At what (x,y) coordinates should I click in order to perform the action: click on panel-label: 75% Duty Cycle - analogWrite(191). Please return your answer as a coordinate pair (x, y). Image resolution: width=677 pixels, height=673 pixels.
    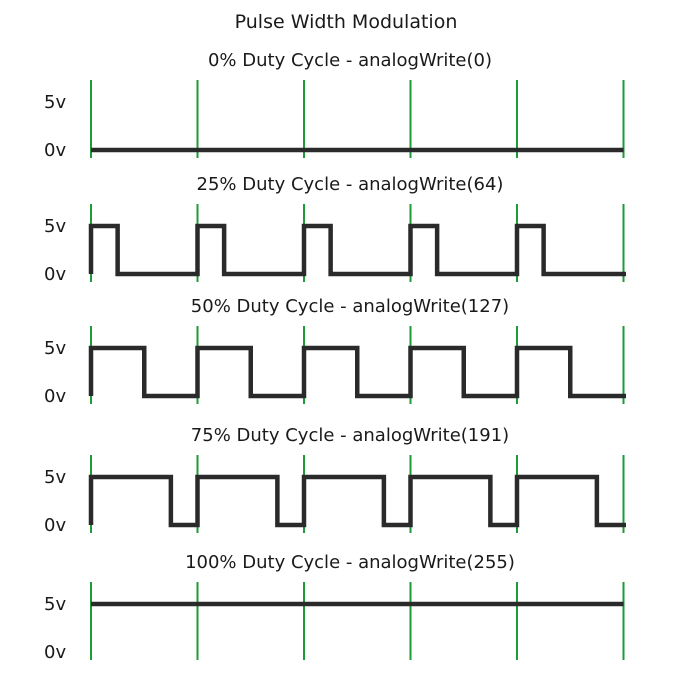
    Looking at the image, I should click on (350, 435).